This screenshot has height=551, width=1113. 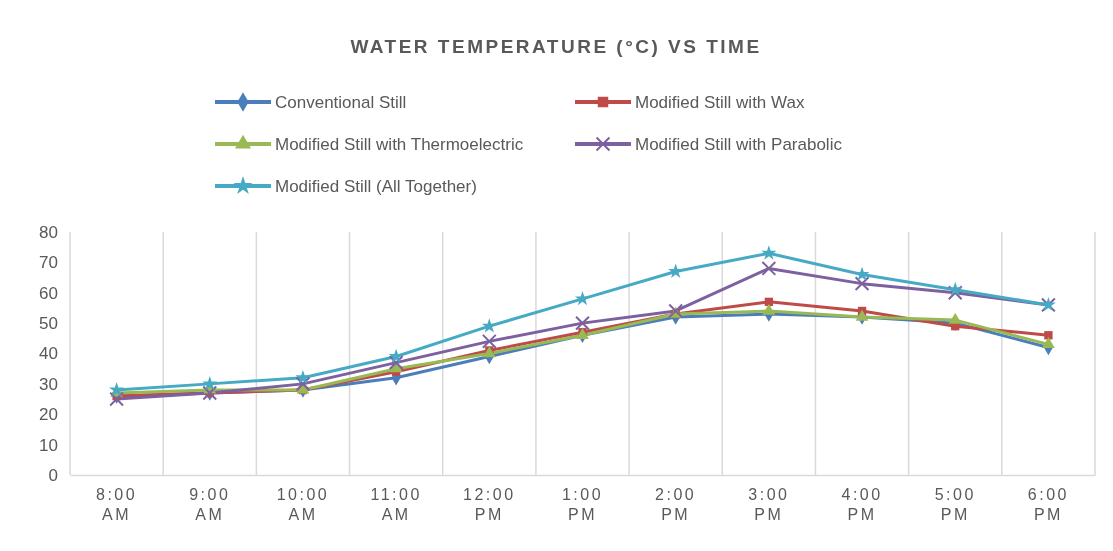 What do you see at coordinates (399, 144) in the screenshot?
I see `legend-label: Modified Still with Thermoelectric` at bounding box center [399, 144].